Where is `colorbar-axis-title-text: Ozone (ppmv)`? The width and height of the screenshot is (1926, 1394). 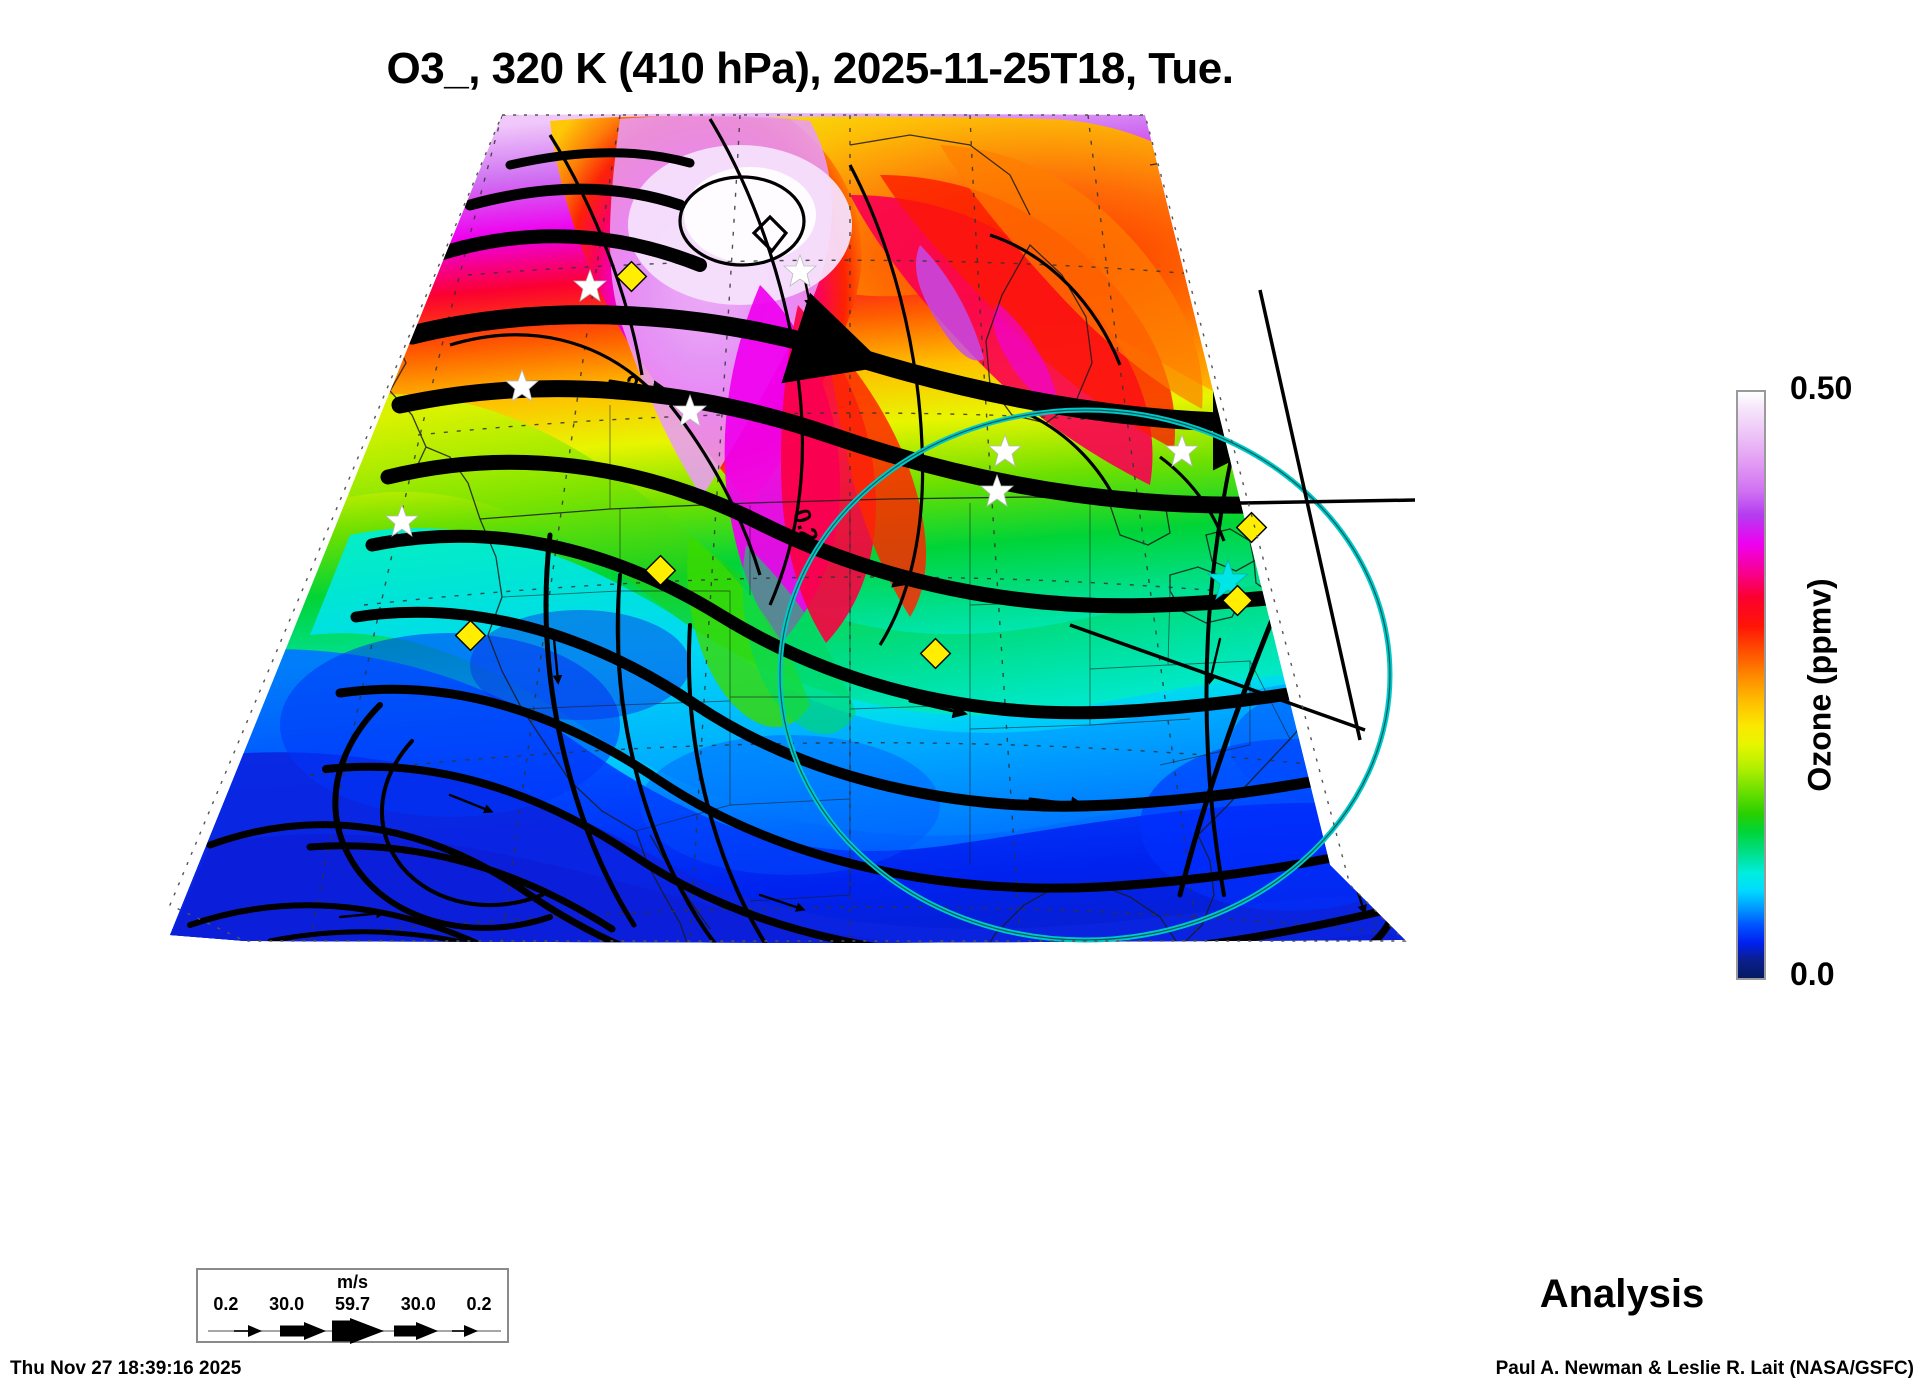 colorbar-axis-title-text: Ozone (ppmv) is located at coordinates (1819, 685).